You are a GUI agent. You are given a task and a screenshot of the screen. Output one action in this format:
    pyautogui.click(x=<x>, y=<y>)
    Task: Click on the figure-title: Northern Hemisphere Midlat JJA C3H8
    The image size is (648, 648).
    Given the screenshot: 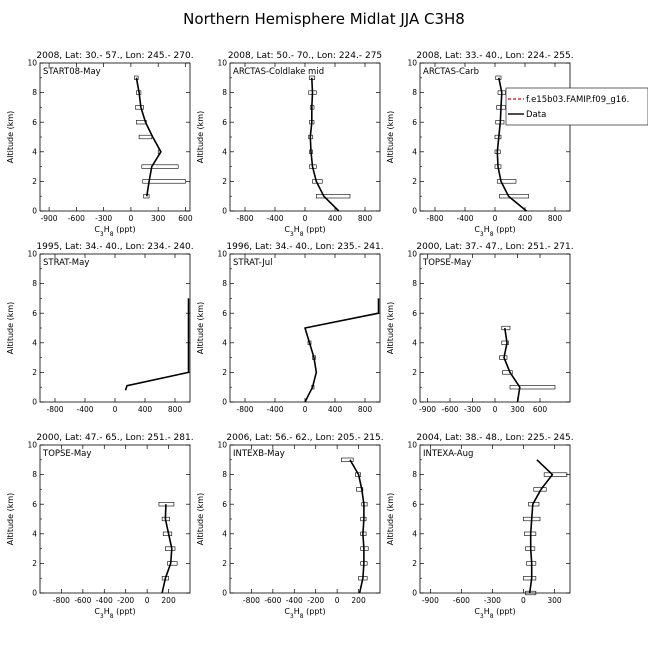 What is the action you would take?
    pyautogui.click(x=324, y=19)
    